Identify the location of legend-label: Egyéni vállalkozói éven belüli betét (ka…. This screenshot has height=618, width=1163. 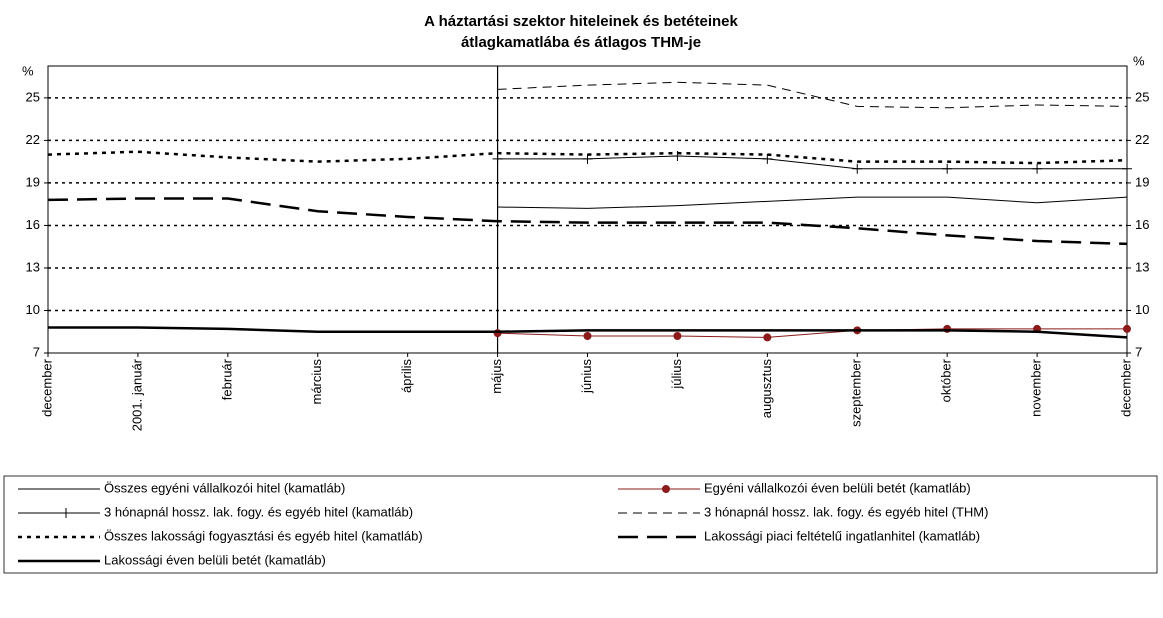
(837, 487).